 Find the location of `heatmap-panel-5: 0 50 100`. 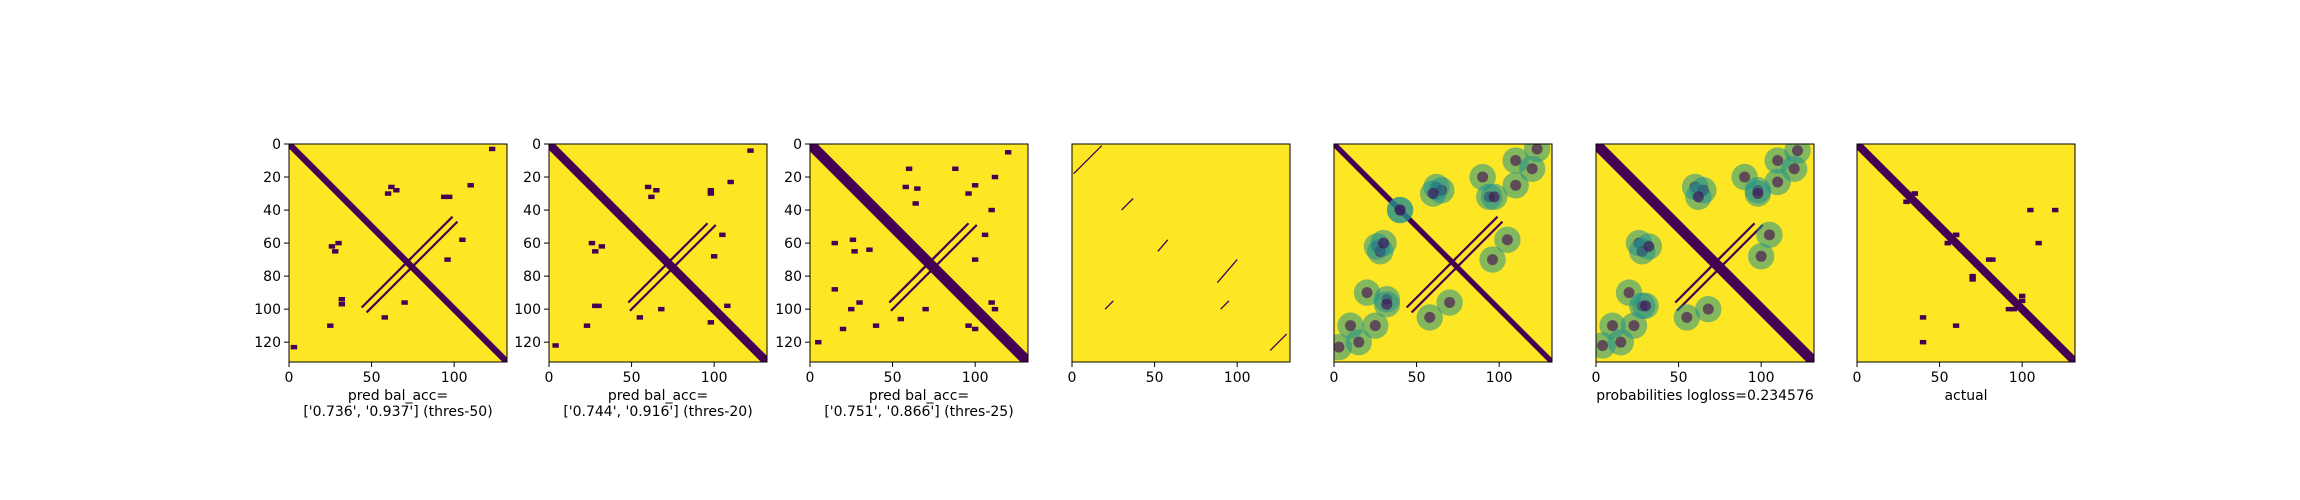

heatmap-panel-5: 0 50 100 is located at coordinates (1441, 264).